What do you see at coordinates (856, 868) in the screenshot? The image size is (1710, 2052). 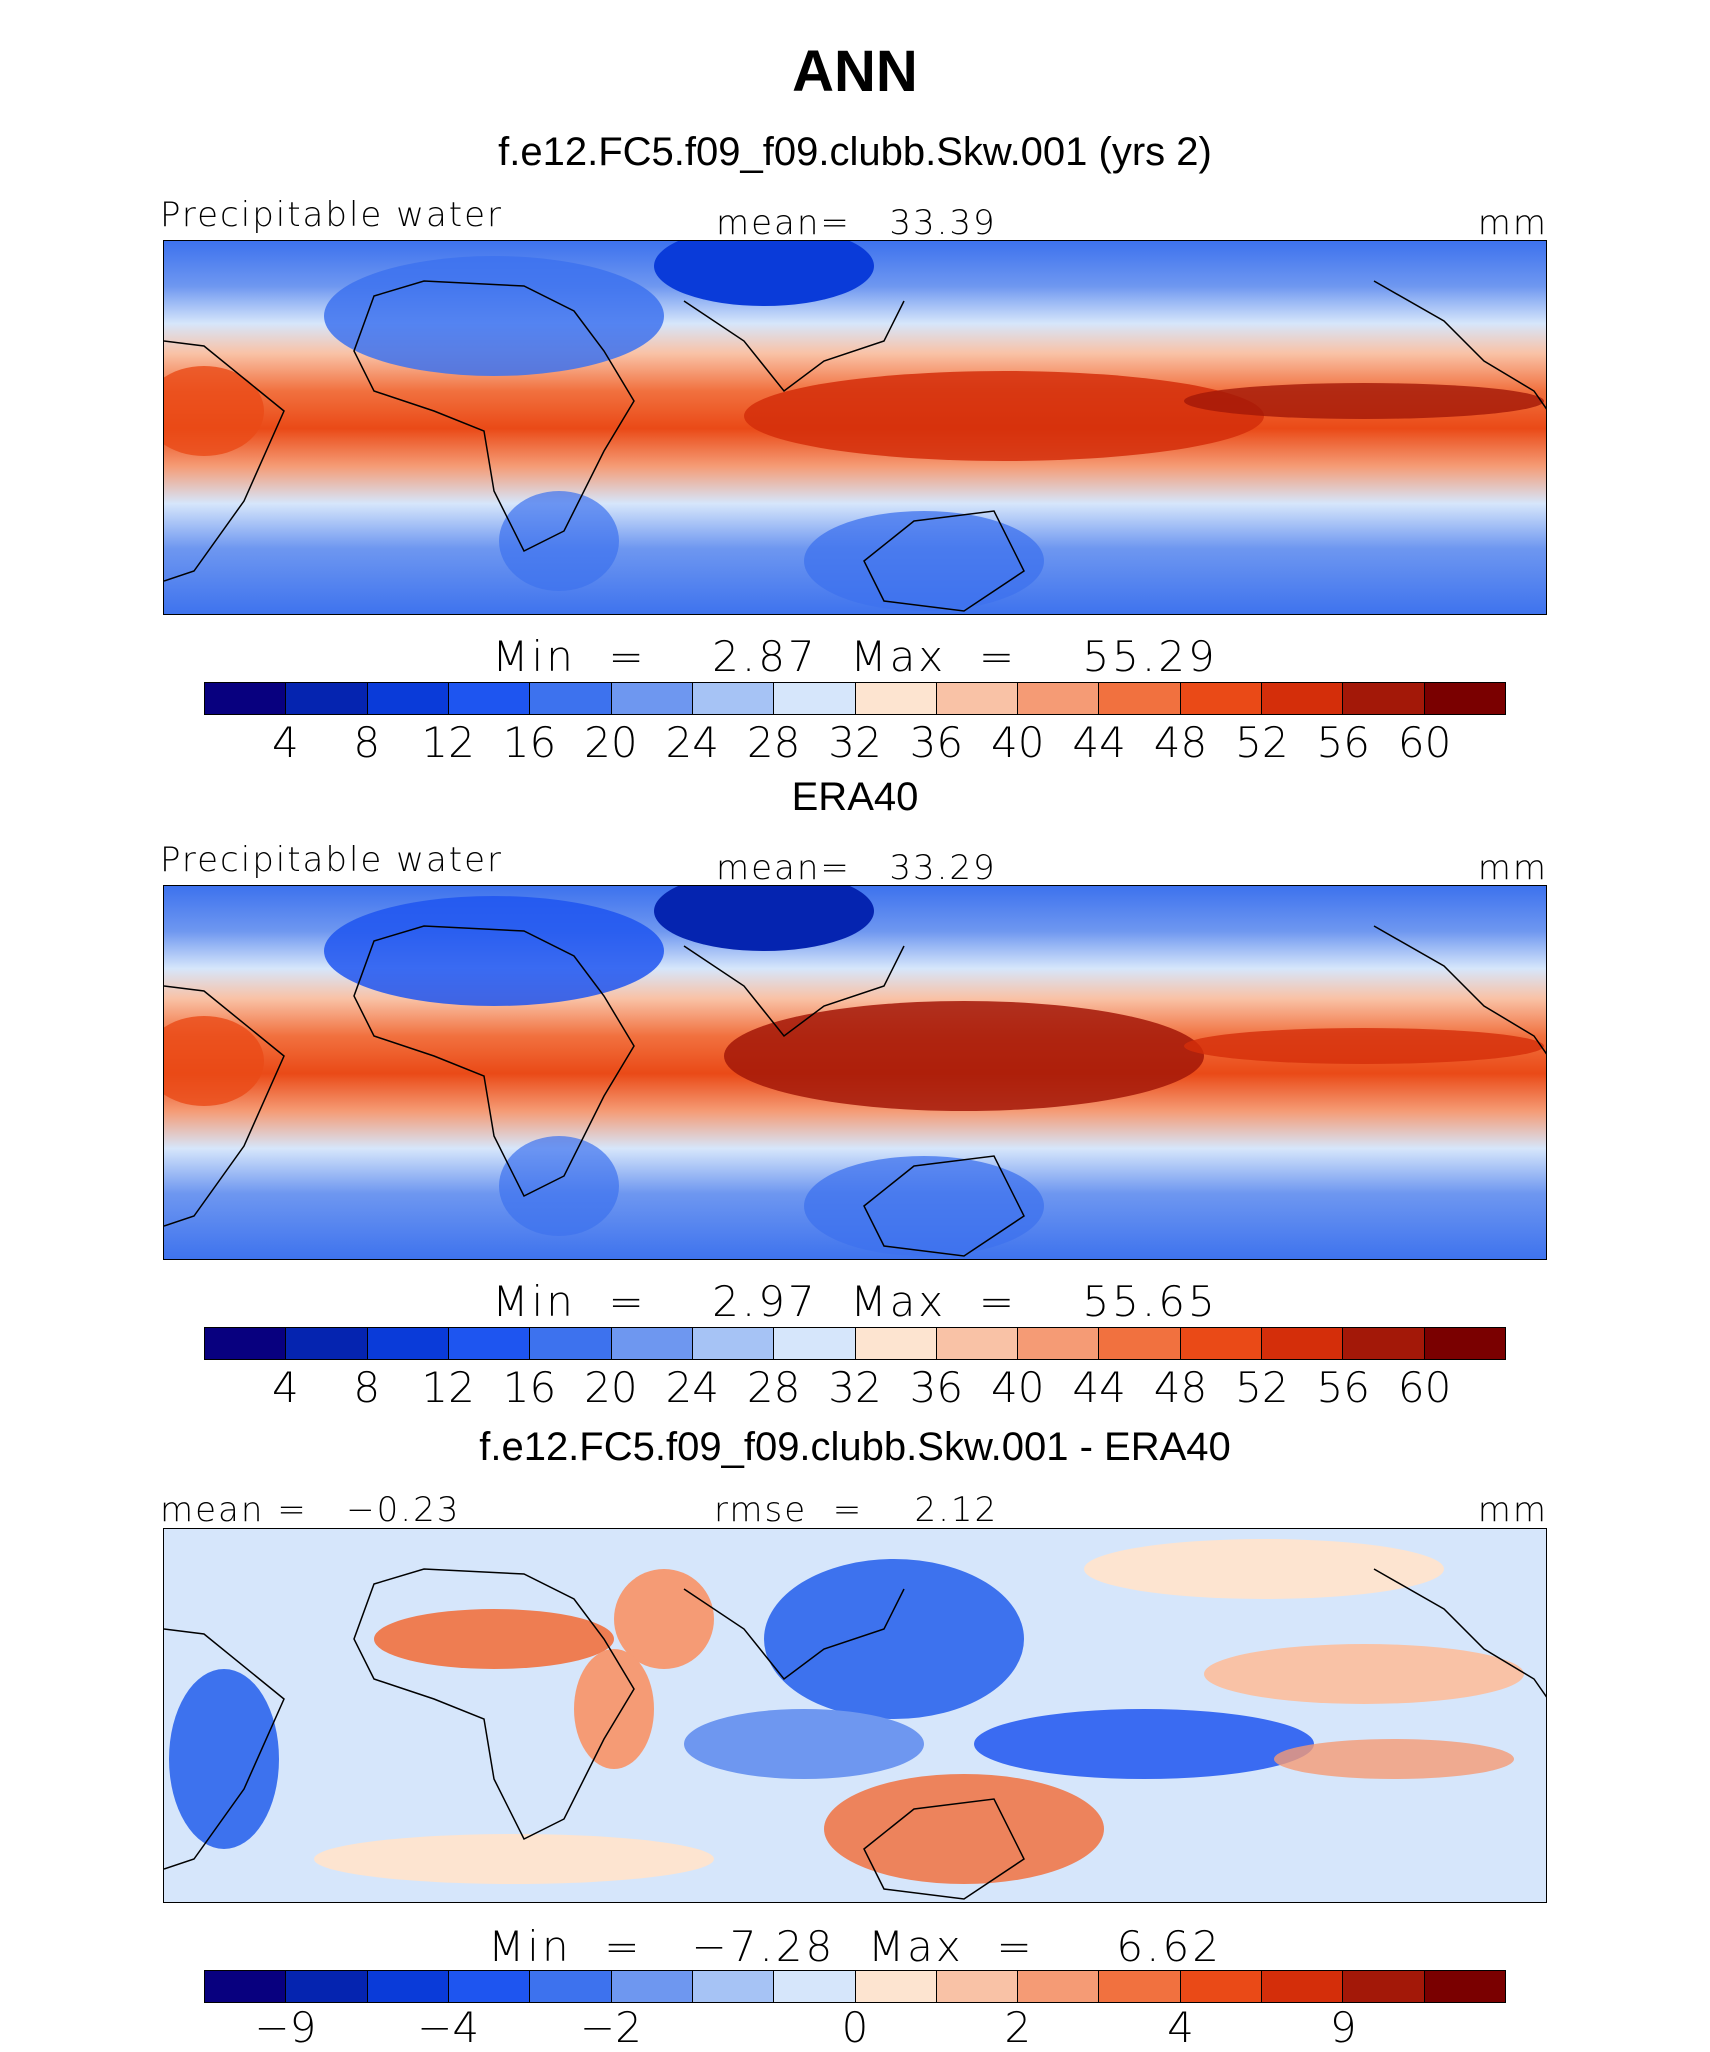 I see `panel2-mean-label: mean= 33.29` at bounding box center [856, 868].